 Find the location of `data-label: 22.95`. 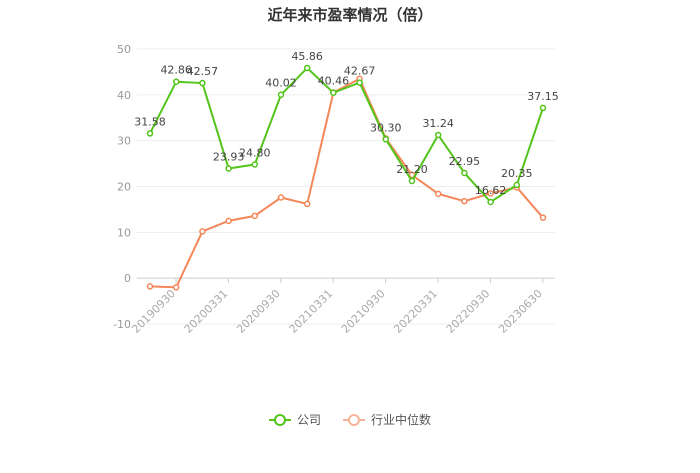

data-label: 22.95 is located at coordinates (465, 161).